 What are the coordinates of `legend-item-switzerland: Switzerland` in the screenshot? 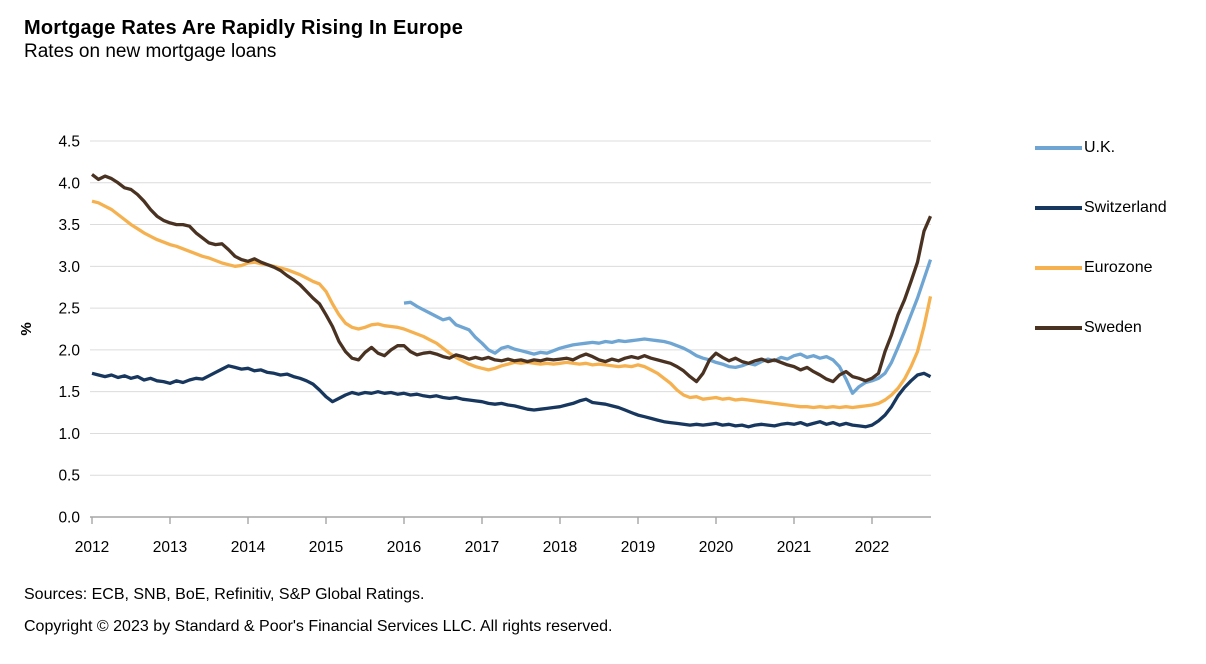 It's located at (1101, 208).